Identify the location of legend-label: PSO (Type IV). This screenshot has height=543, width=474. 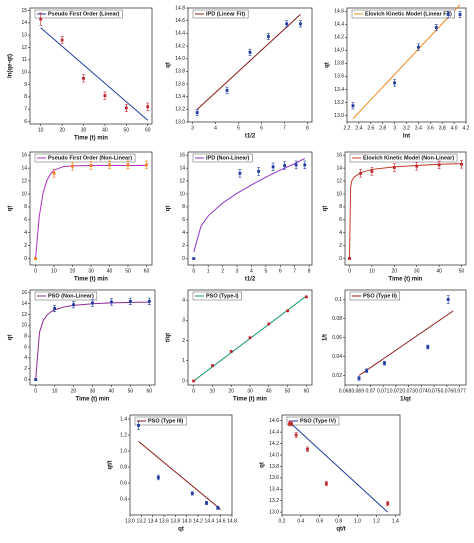
(318, 421).